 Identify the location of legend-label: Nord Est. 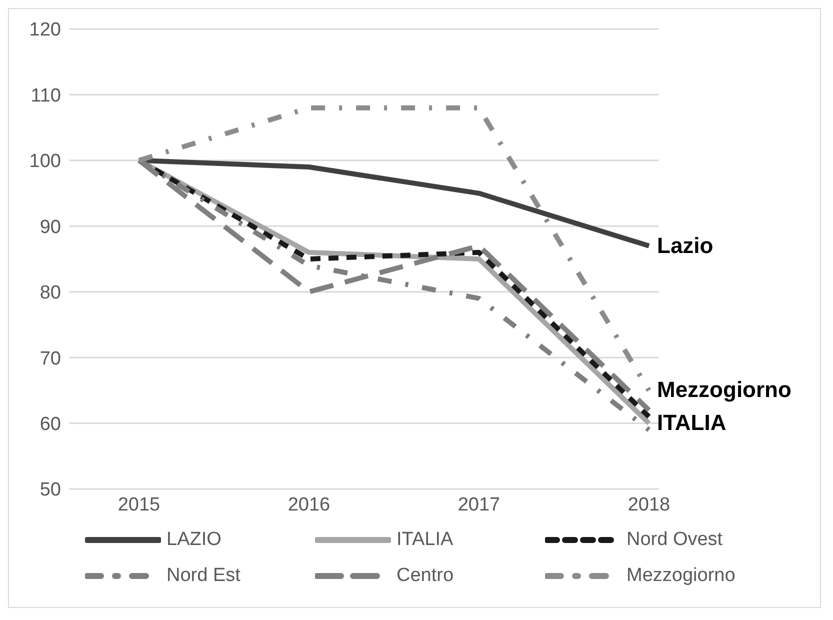
(203, 576).